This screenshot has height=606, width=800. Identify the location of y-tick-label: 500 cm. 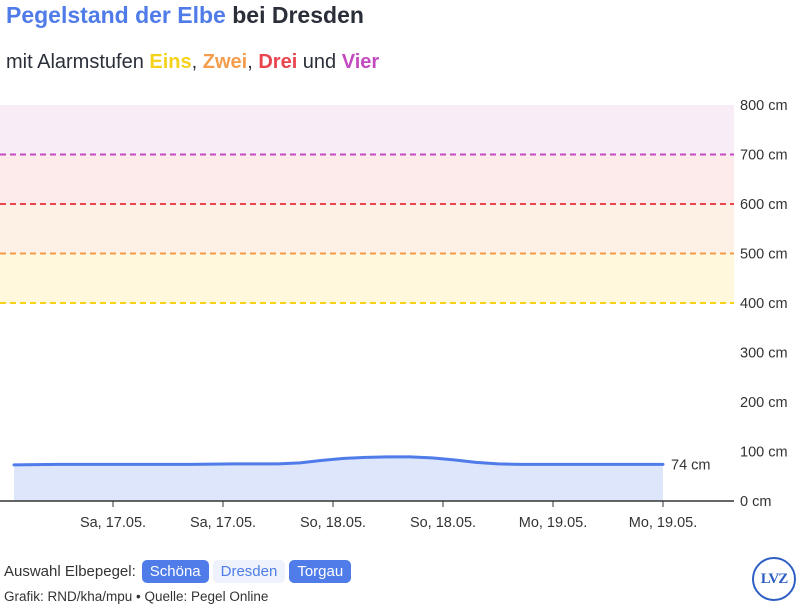
(764, 255).